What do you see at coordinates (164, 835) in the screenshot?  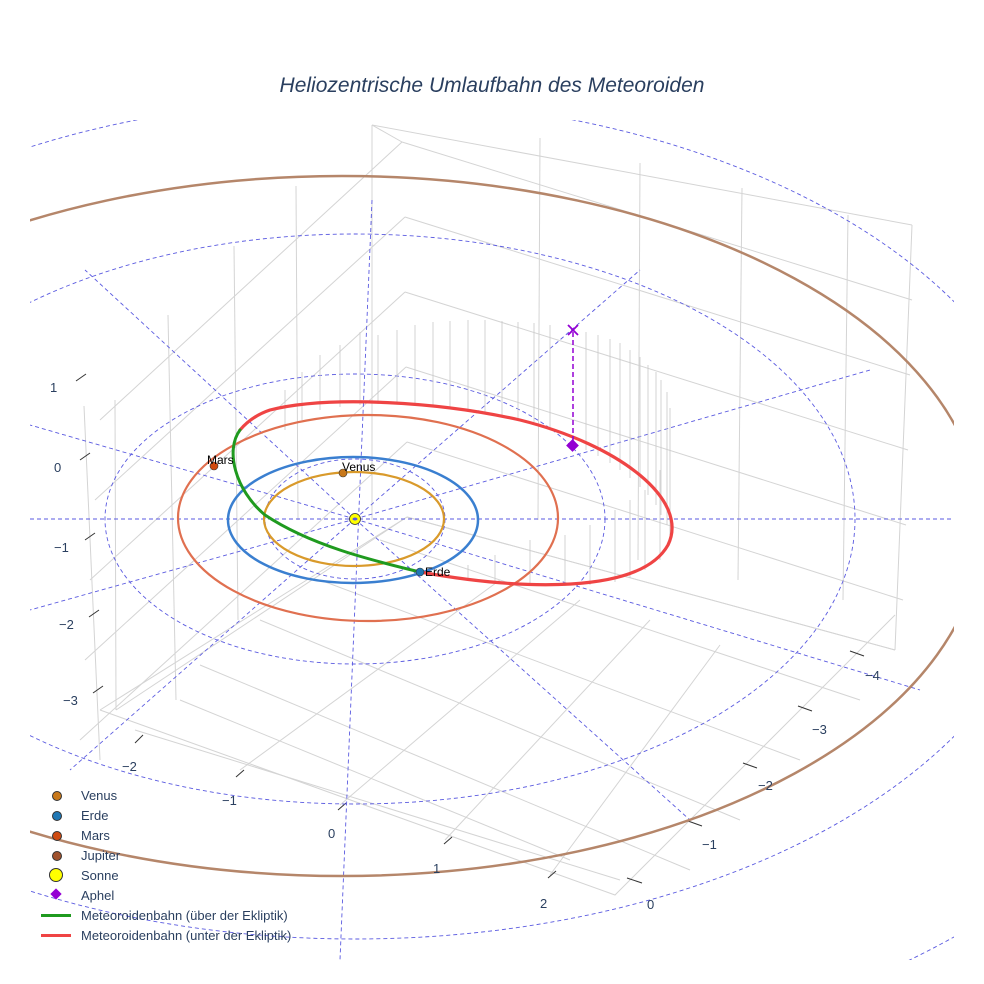 I see `legend-item-mars: Mars` at bounding box center [164, 835].